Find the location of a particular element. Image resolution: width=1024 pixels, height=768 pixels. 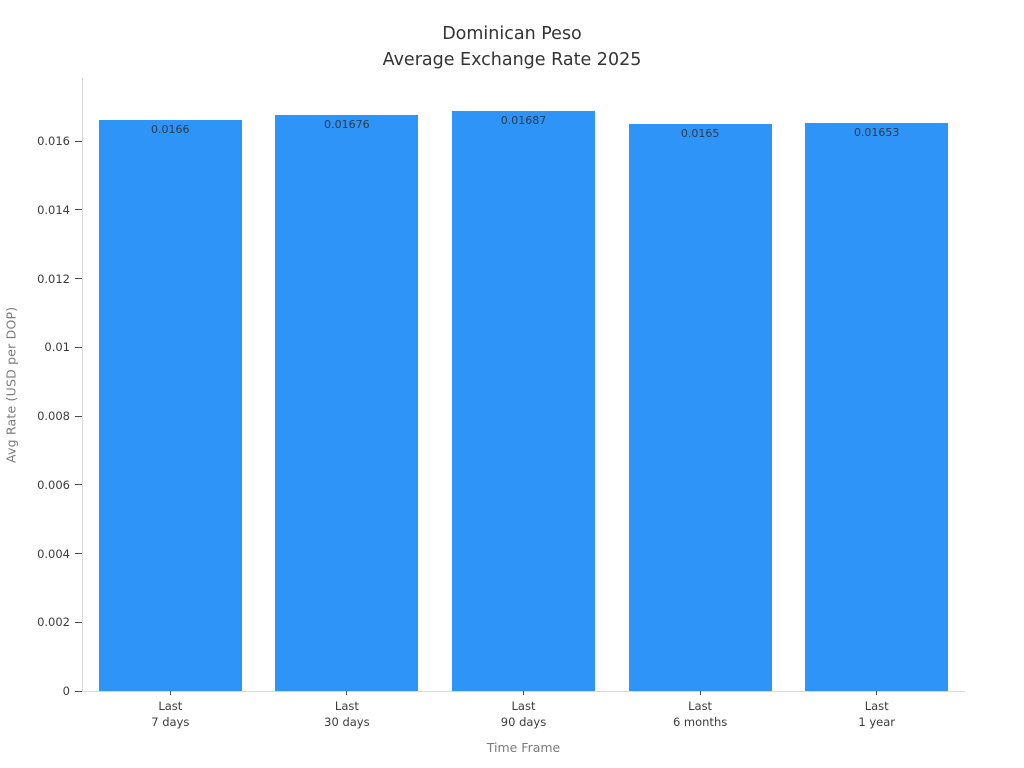

bar-value-label: 0.0166 is located at coordinates (170, 130).